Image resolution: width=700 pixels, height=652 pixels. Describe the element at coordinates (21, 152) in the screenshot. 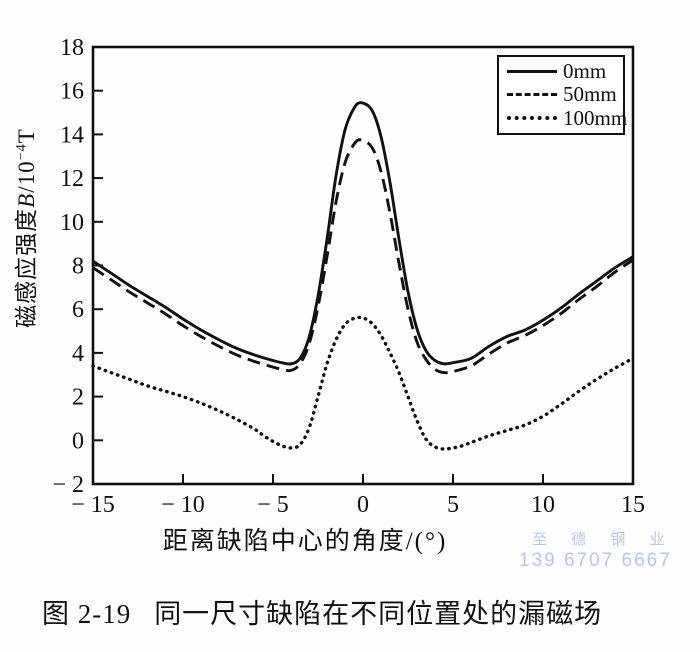

I see `y-axis-title-exponent: −4` at that location.